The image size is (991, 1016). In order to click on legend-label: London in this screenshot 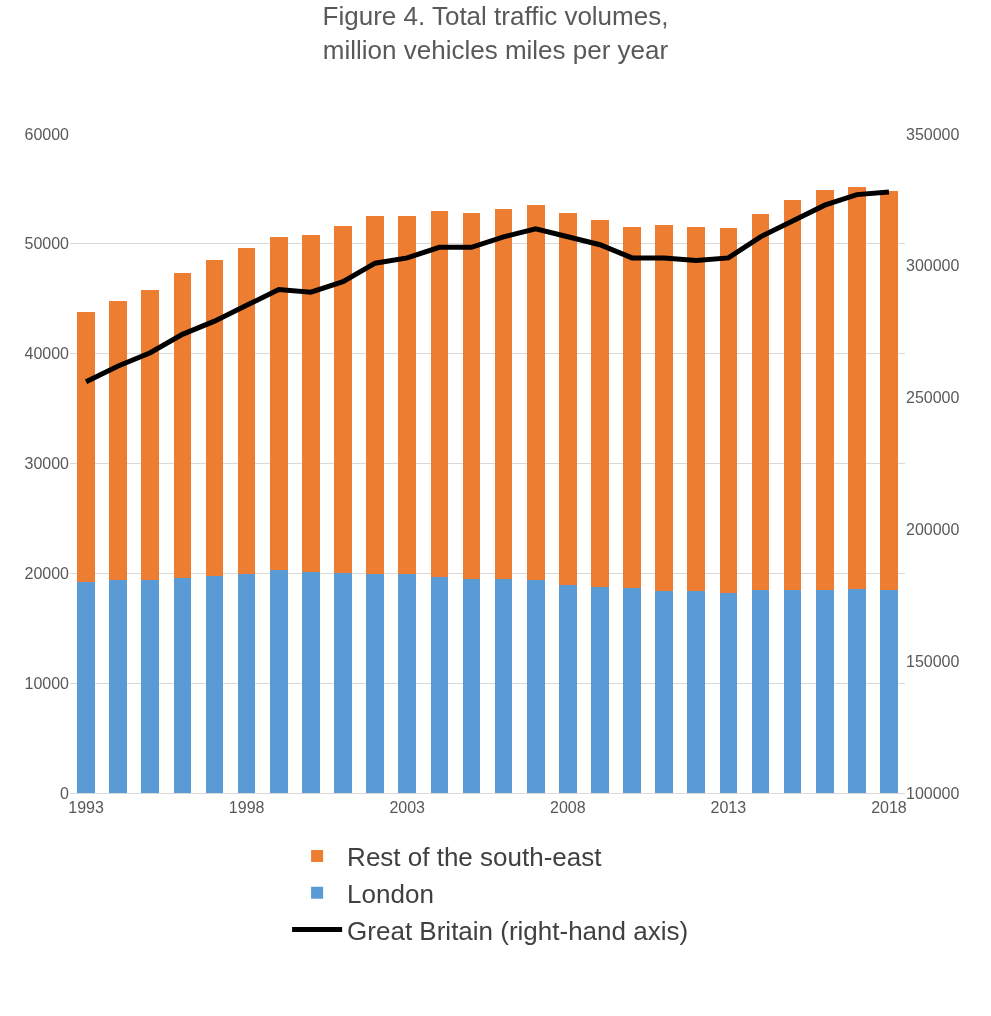, I will do `click(390, 893)`.